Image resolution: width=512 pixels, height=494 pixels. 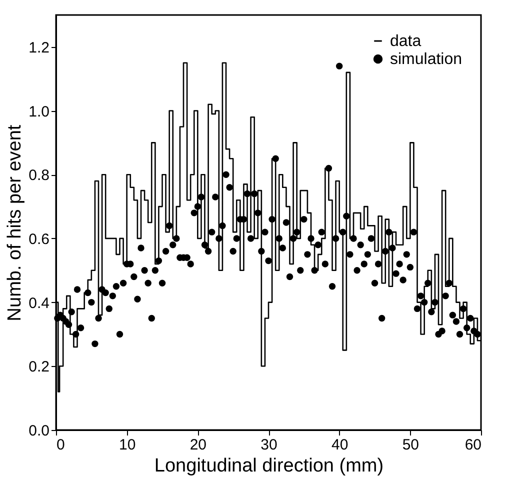 What do you see at coordinates (473, 445) in the screenshot?
I see `x-tick-label: 60` at bounding box center [473, 445].